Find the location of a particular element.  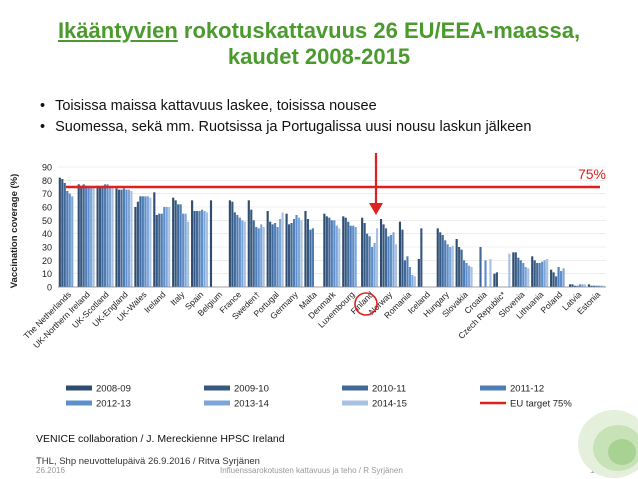

y-axis-label: Vaccination coverage (%) is located at coordinates (14, 231).